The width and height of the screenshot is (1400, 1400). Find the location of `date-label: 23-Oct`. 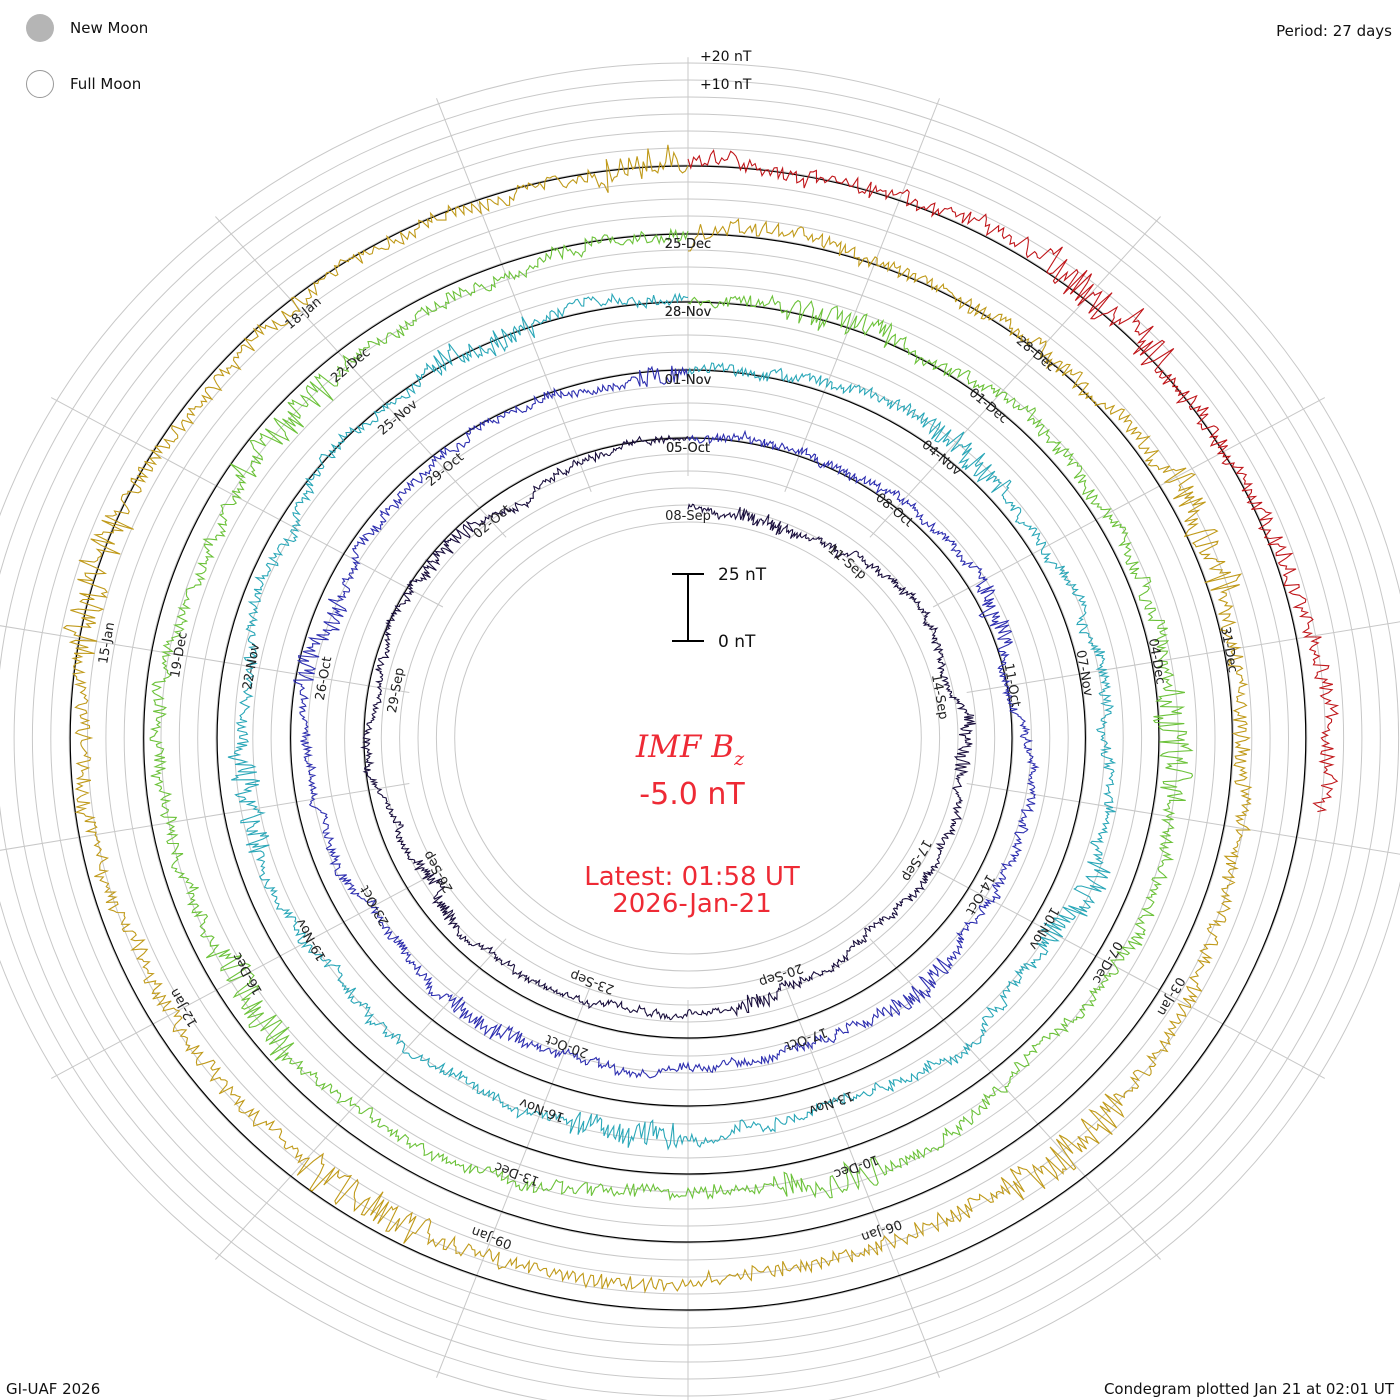

date-label: 23-Oct is located at coordinates (375, 906).